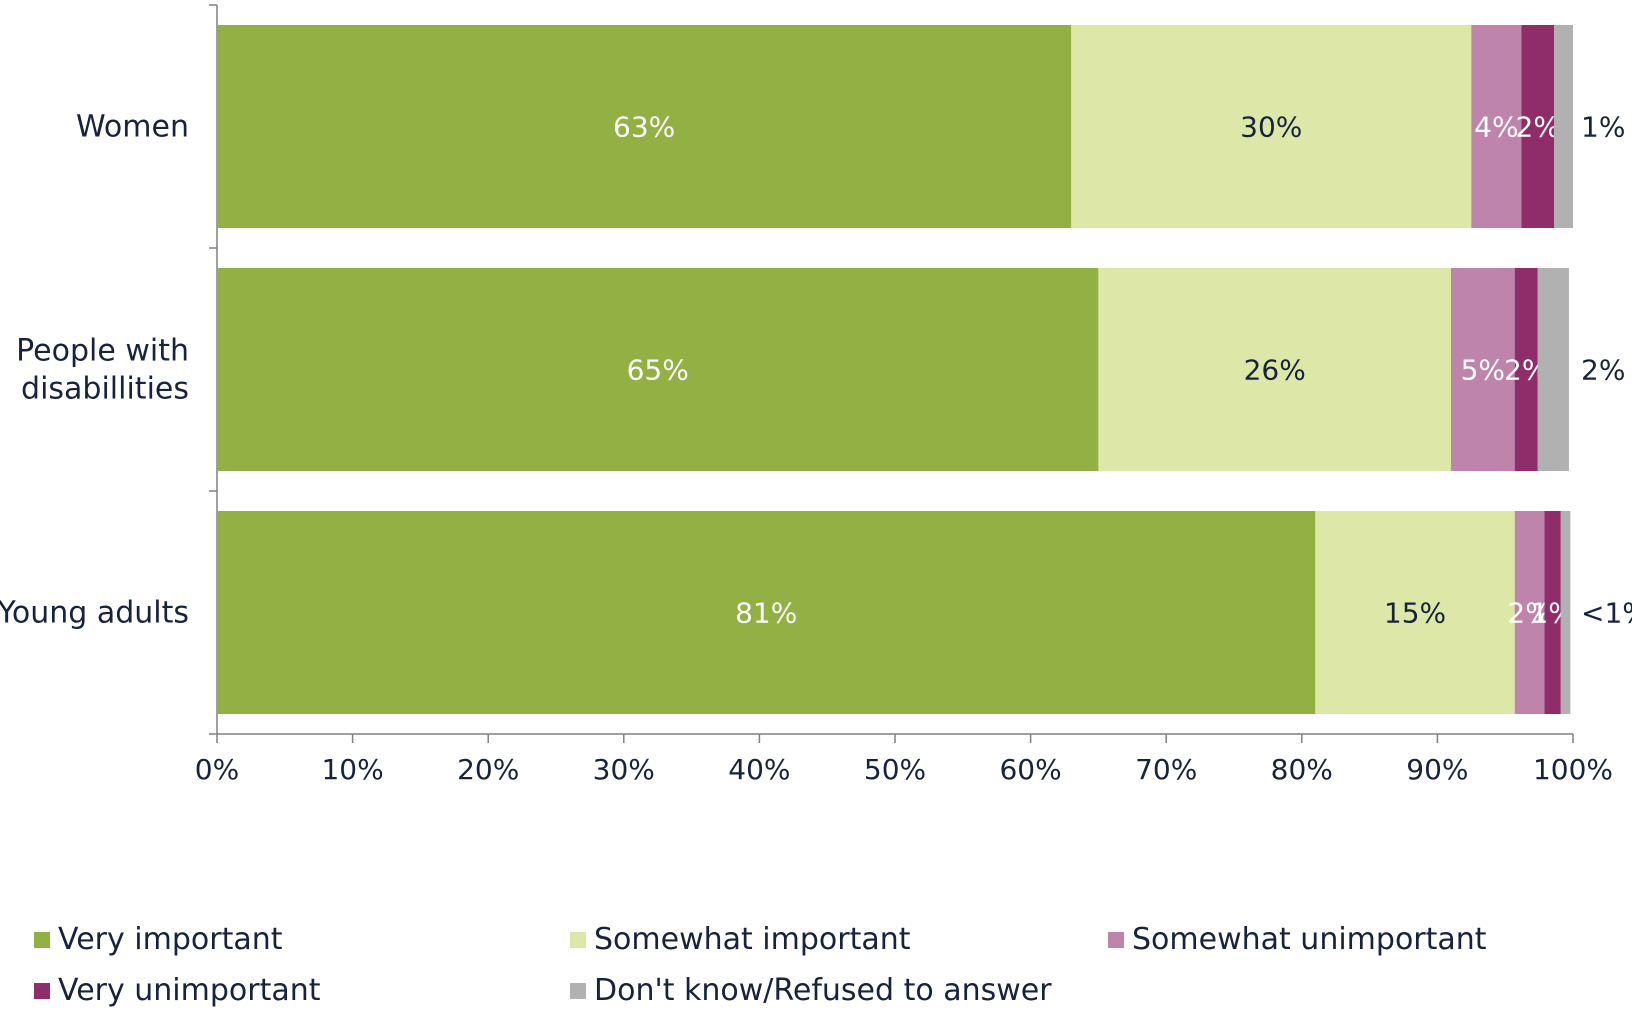  Describe the element at coordinates (1603, 127) in the screenshot. I see `data-label: 1%` at that location.